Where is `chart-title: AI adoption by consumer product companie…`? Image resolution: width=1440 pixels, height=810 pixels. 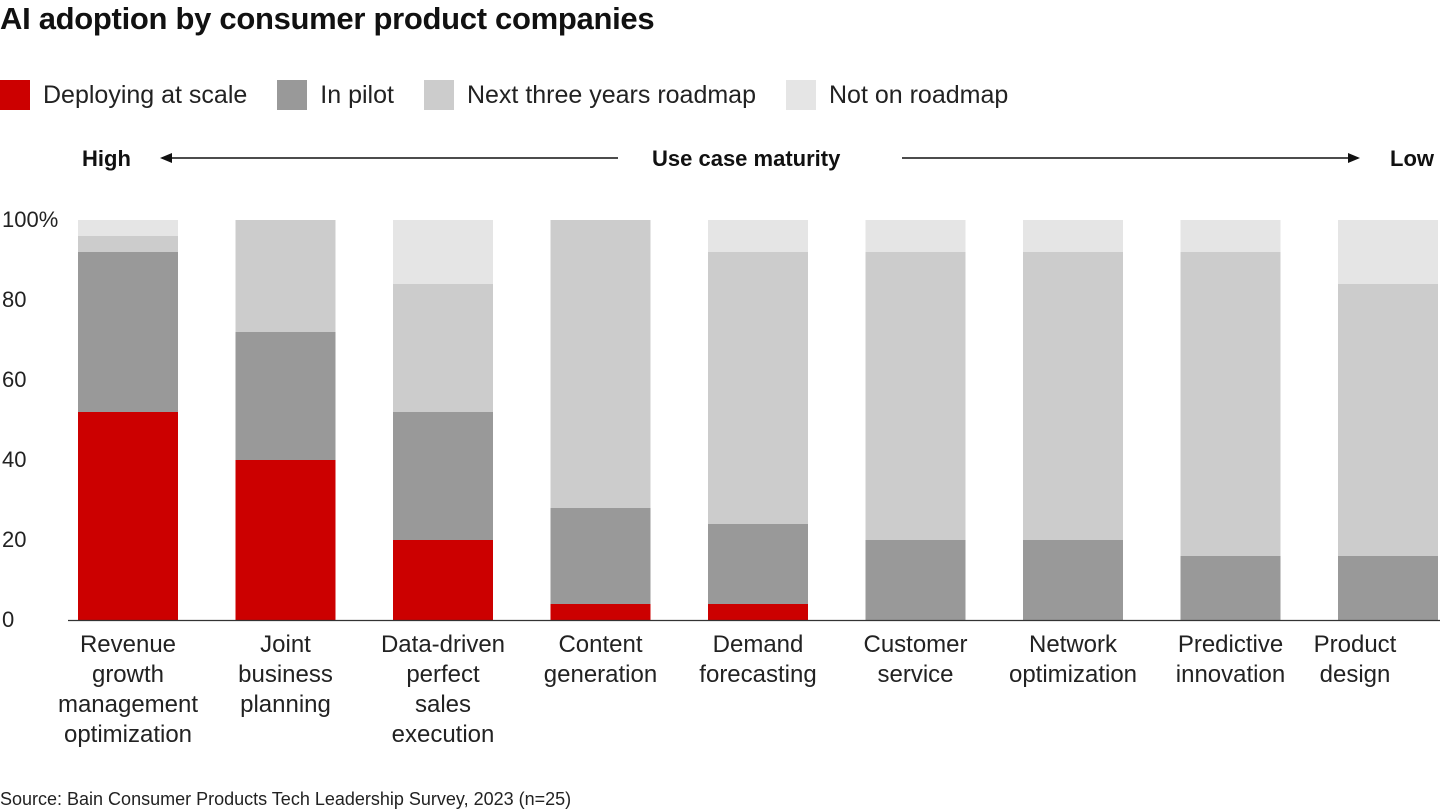
chart-title: AI adoption by consumer product companie… is located at coordinates (327, 18).